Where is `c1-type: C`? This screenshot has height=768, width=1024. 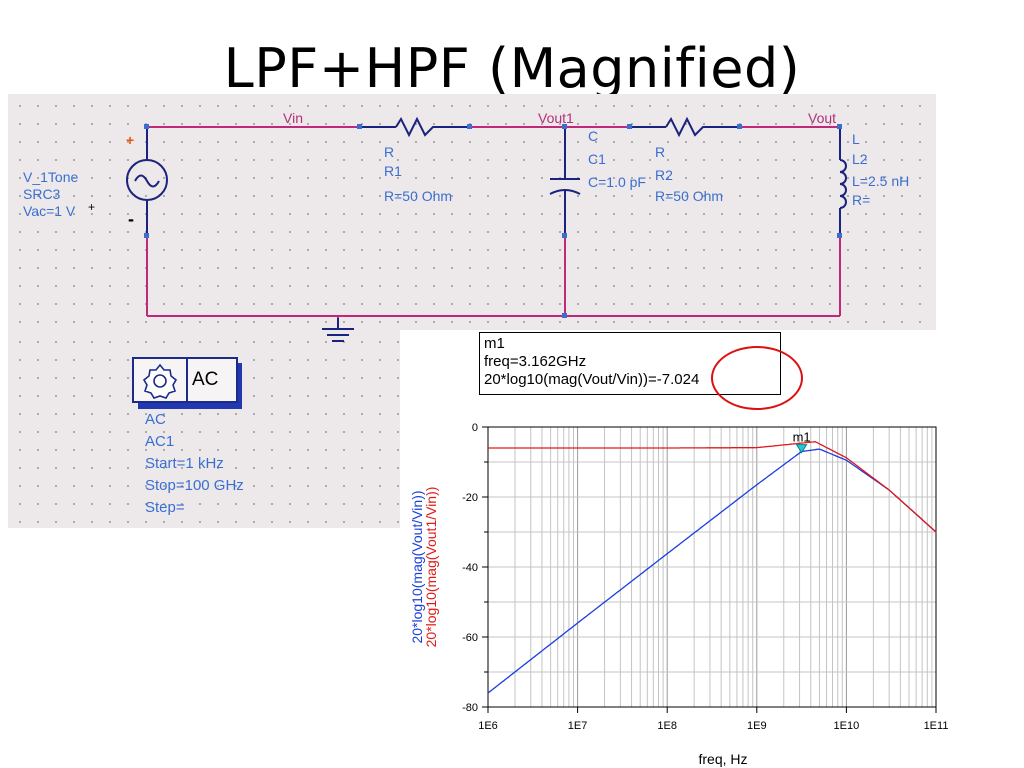
c1-type: C is located at coordinates (593, 136).